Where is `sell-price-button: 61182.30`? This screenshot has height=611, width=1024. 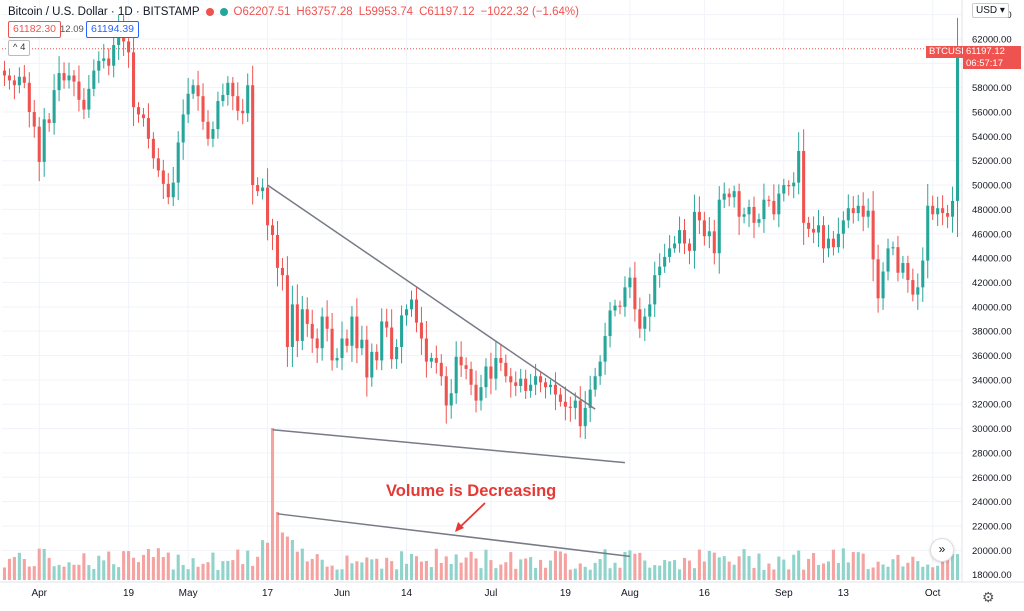
sell-price-button: 61182.30 is located at coordinates (35, 29).